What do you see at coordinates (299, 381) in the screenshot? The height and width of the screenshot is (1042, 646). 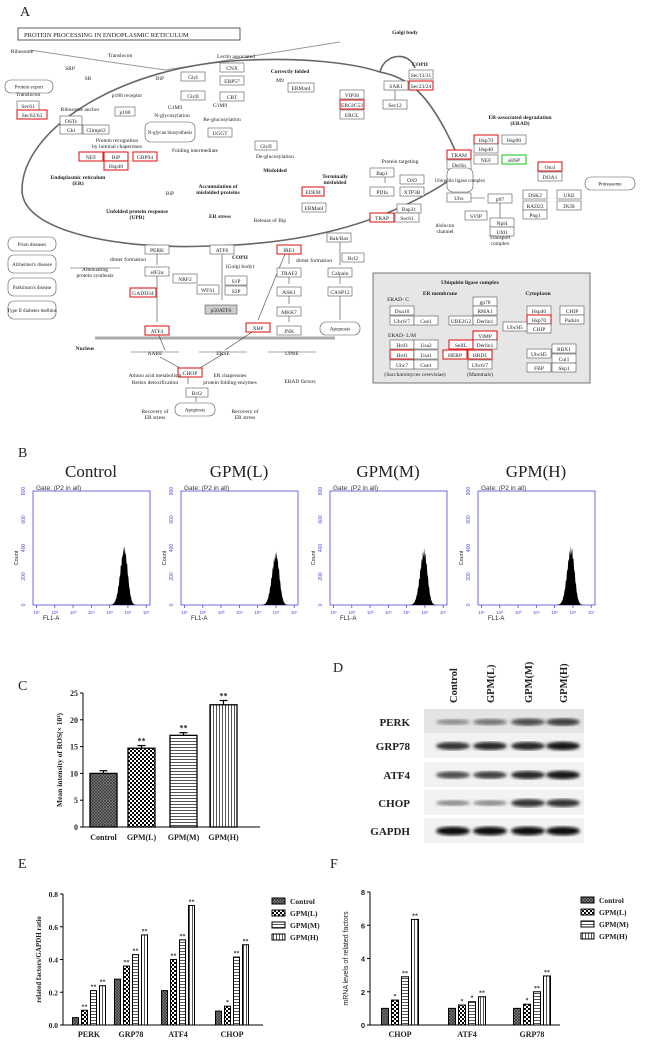 I see `diagram-label: ERAD factors` at bounding box center [299, 381].